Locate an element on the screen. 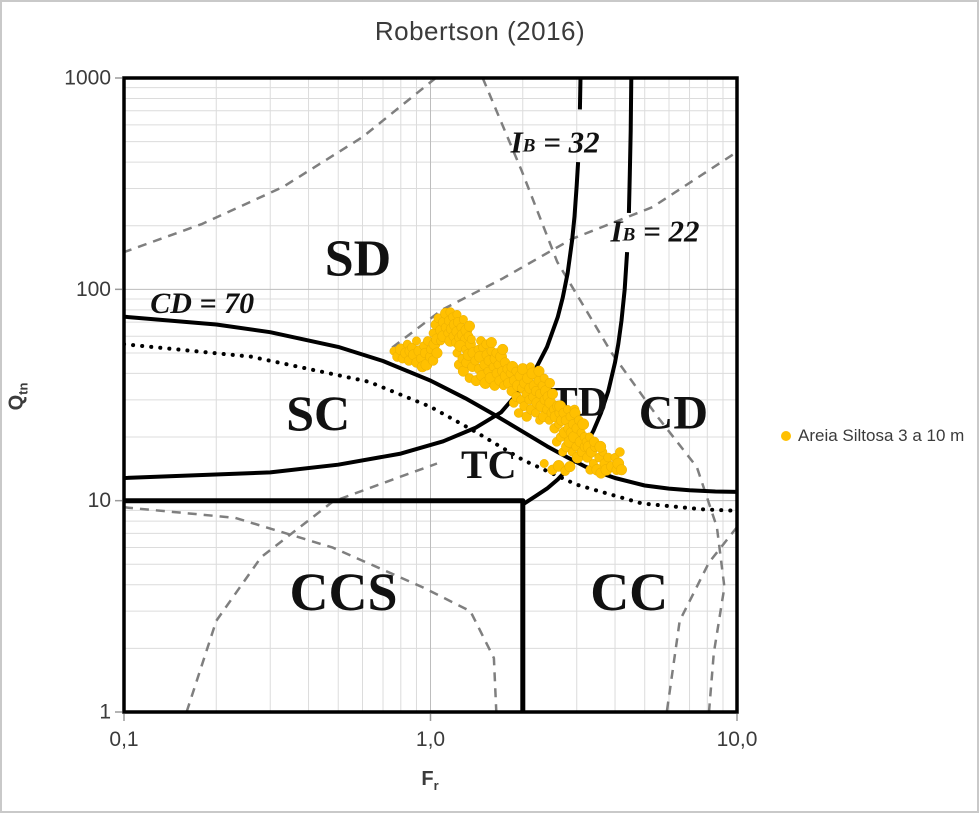  curve-label: CD = 70 is located at coordinates (202, 303).